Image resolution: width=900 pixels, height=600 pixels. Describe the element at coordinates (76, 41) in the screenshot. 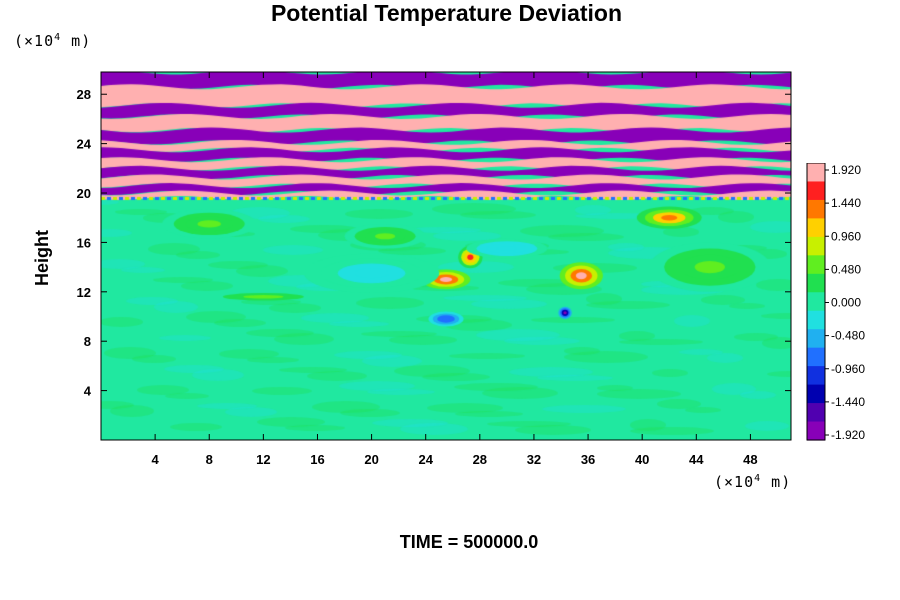

I see `y-unit-suffix: m)` at that location.